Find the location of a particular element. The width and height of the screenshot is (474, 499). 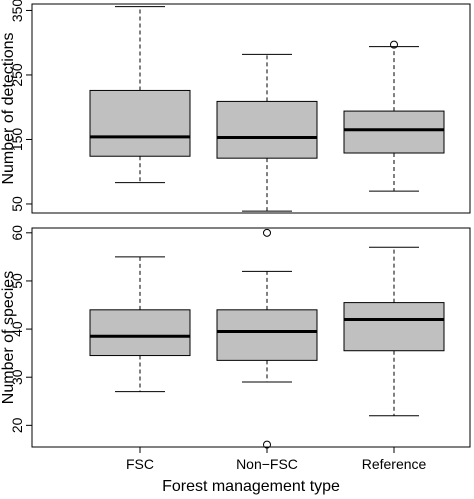

y-axis: 20 30 40 50 60 is located at coordinates (20, 329).